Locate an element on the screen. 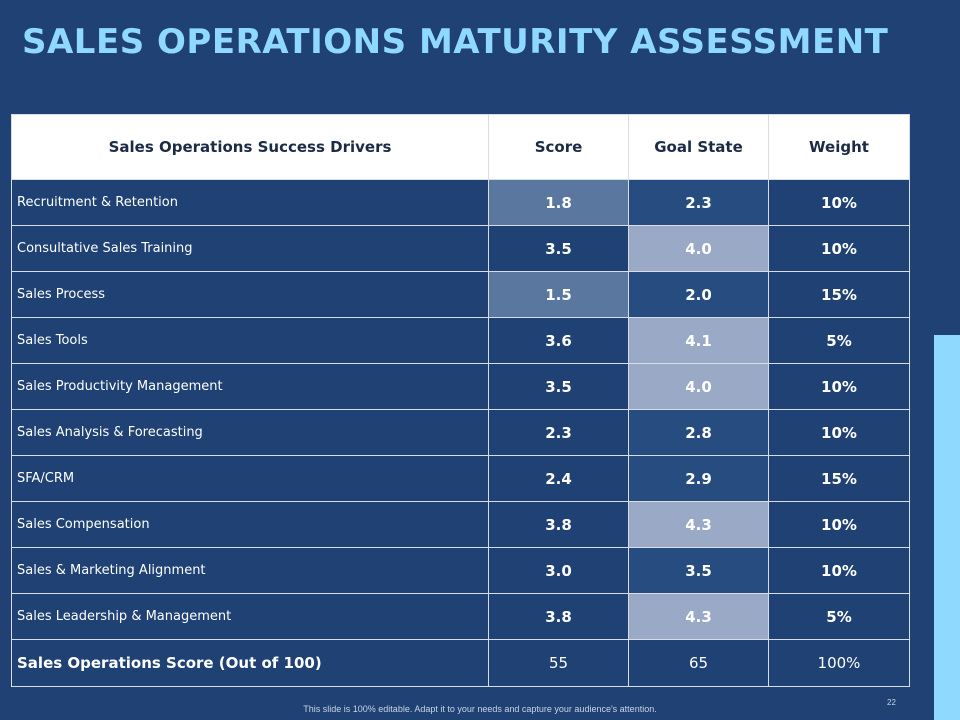  page-title: SALES OPERATIONS MATURITY ASSESSMENT is located at coordinates (455, 42).